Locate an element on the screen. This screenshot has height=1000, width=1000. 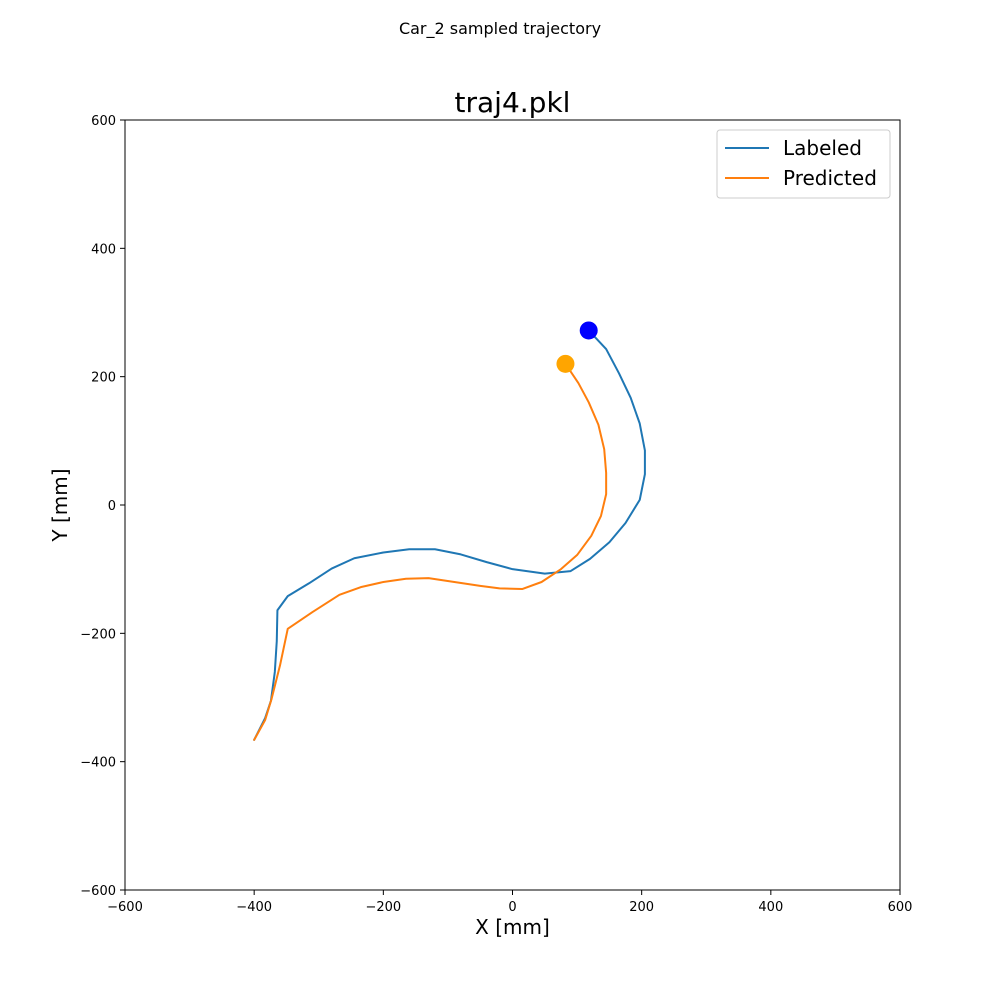
y-tick-label: −200 is located at coordinates (98, 634).